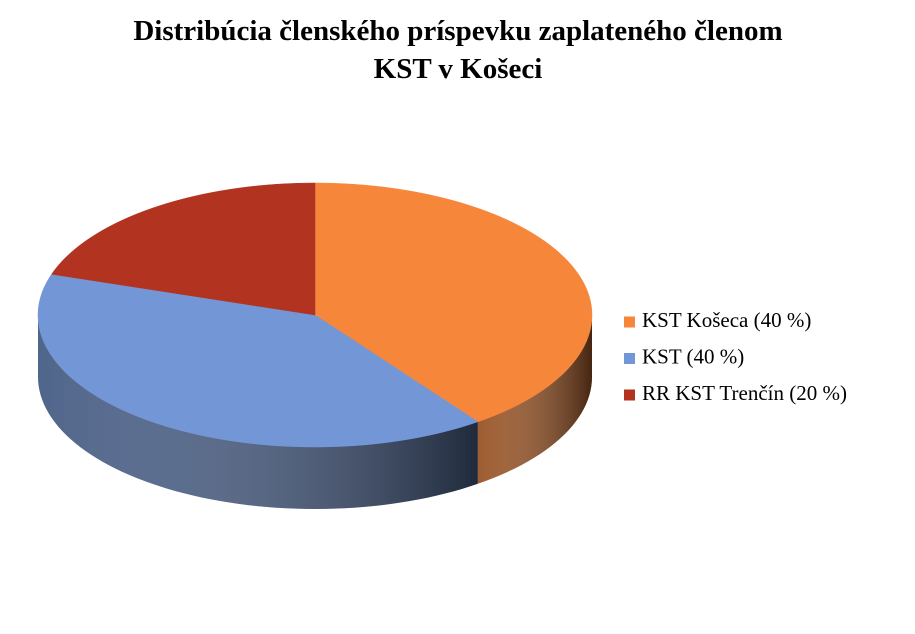  Describe the element at coordinates (726, 320) in the screenshot. I see `legend-label: KST Košeca (40 %)` at that location.